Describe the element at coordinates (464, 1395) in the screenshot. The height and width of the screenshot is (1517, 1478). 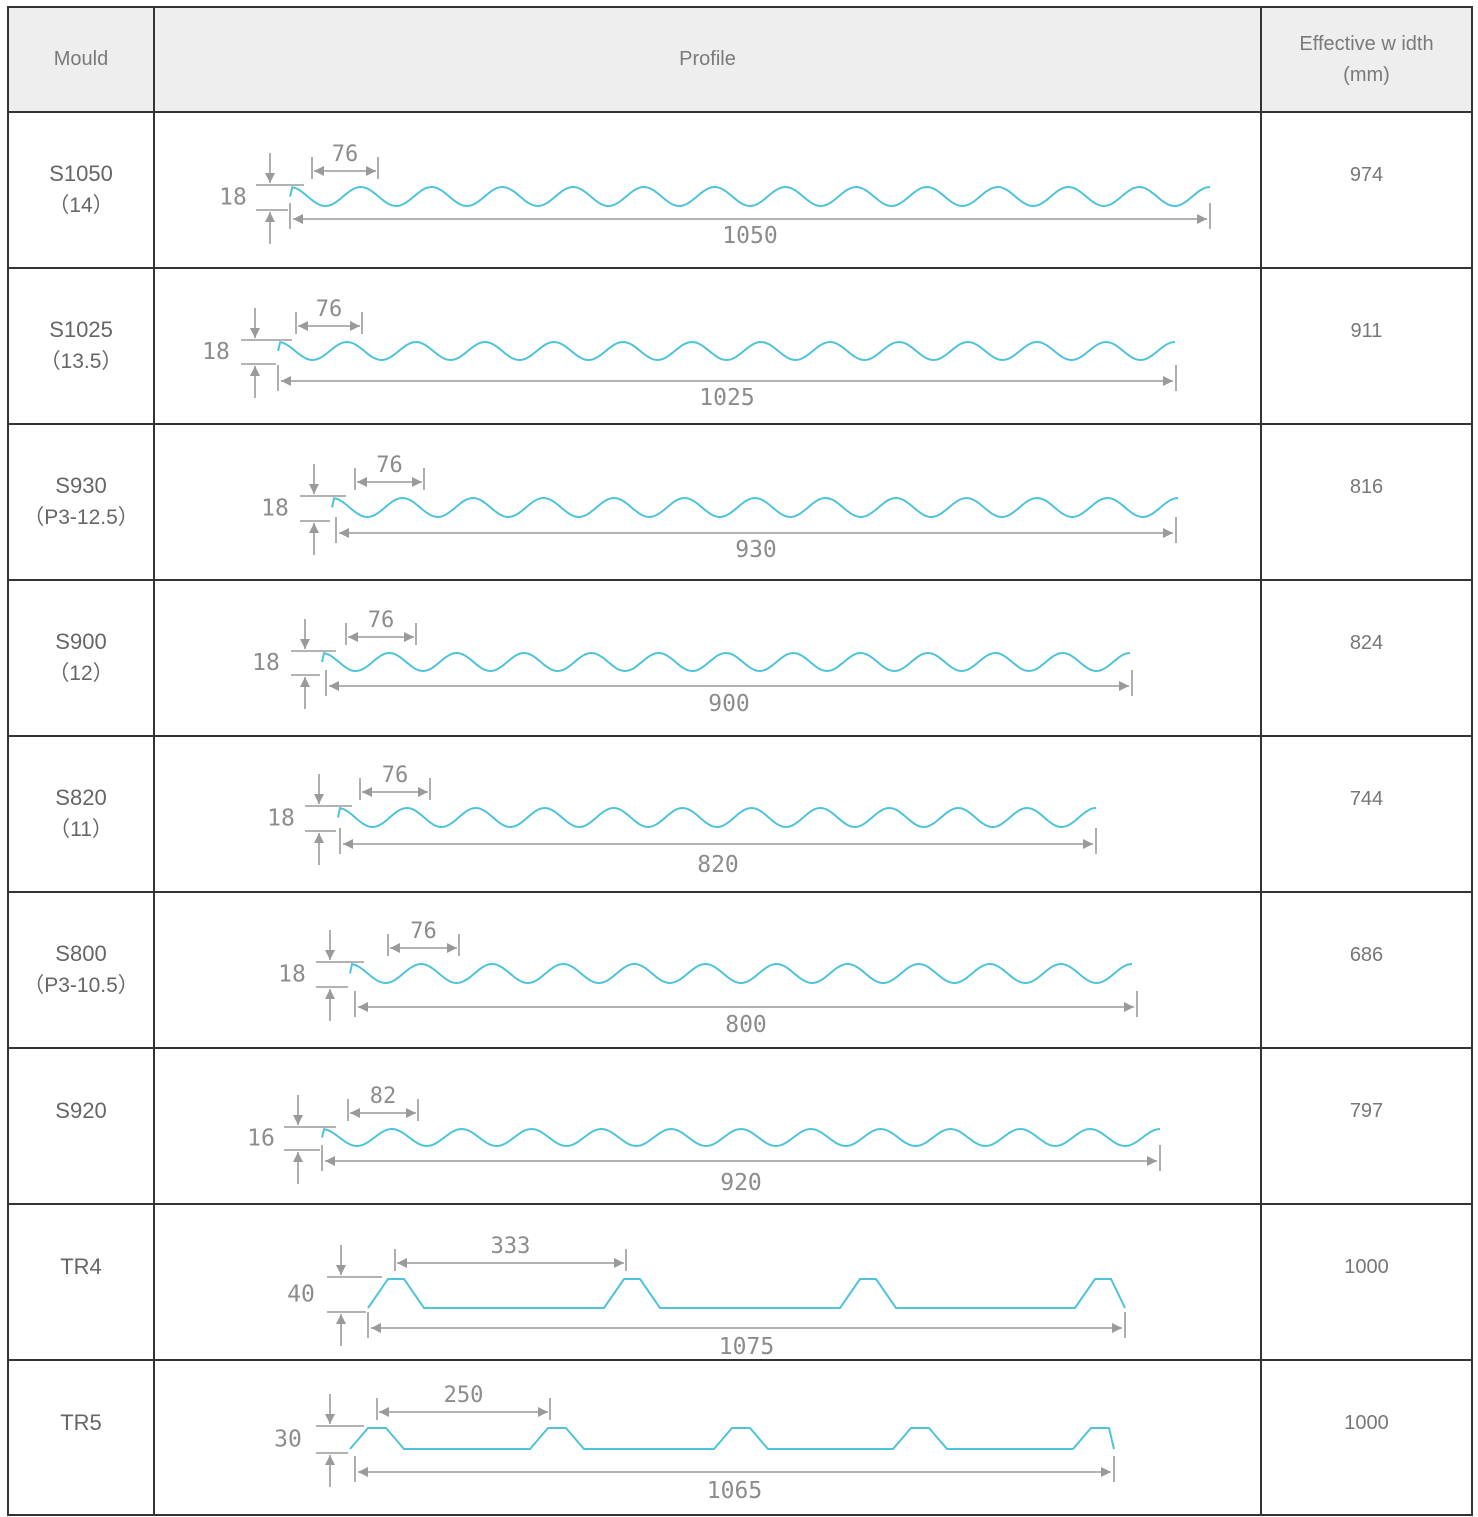
I see `pitch-label: 250` at that location.